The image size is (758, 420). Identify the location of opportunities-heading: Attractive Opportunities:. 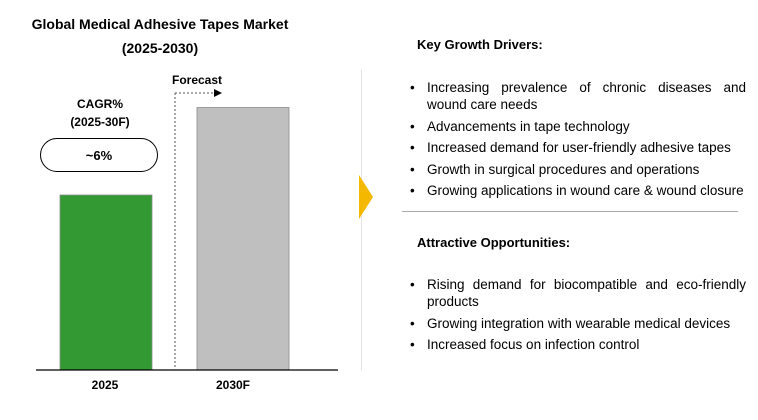
(494, 242).